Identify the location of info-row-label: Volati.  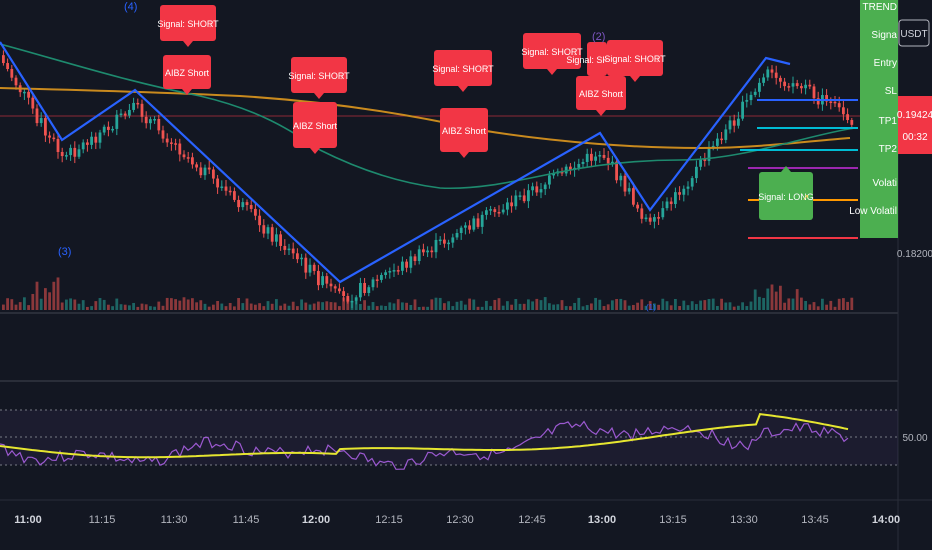
(885, 183).